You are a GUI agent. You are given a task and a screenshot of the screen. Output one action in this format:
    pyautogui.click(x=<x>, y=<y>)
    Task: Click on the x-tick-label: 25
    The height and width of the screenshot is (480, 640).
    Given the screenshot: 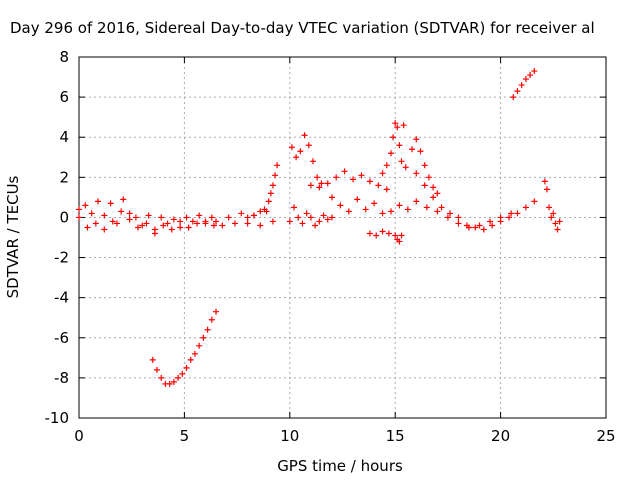 What is the action you would take?
    pyautogui.click(x=605, y=436)
    